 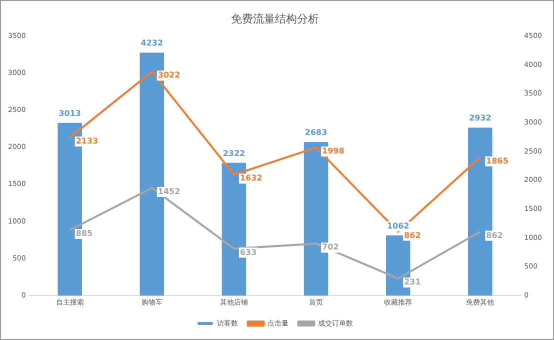 I want to click on data-label: 231, so click(x=413, y=282).